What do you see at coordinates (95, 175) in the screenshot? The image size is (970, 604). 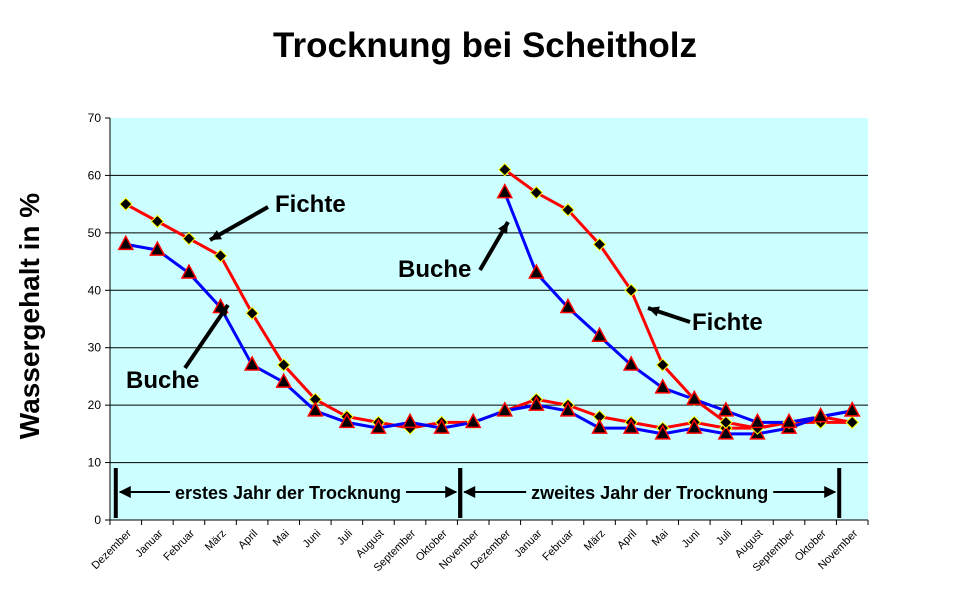 I see `y-tick-label: 60` at bounding box center [95, 175].